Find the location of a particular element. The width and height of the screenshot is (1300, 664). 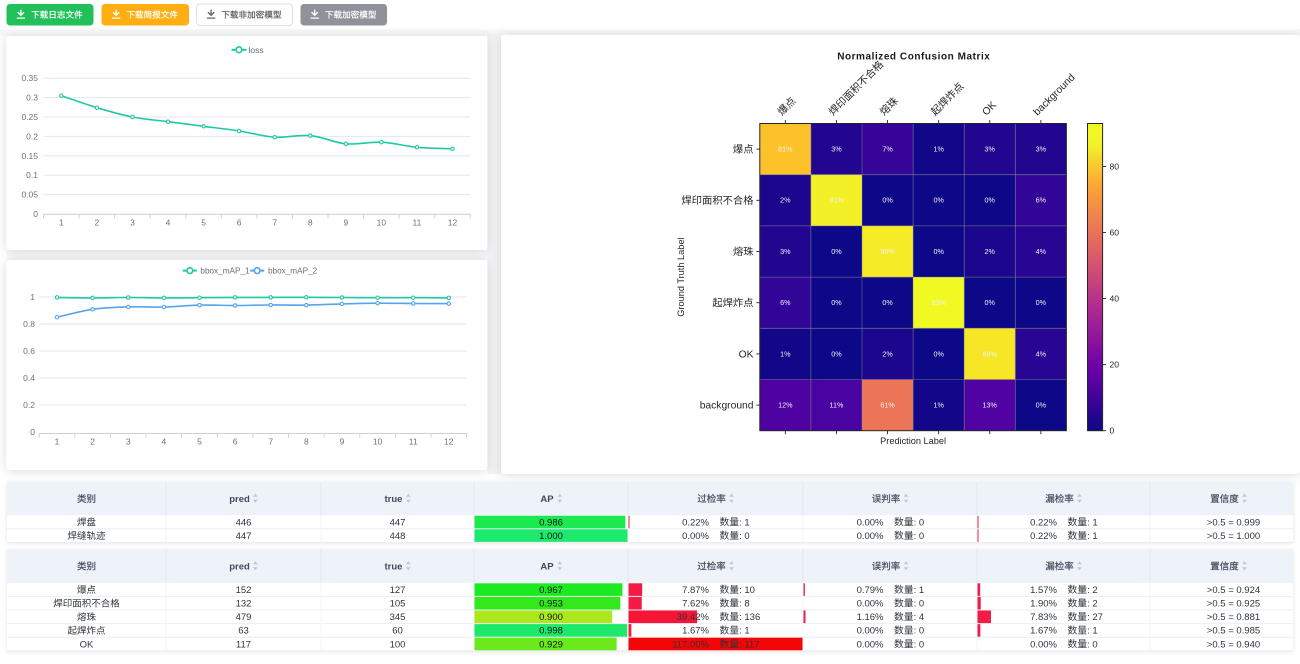

svg-text:: 2: : 2 is located at coordinates (1092, 590).